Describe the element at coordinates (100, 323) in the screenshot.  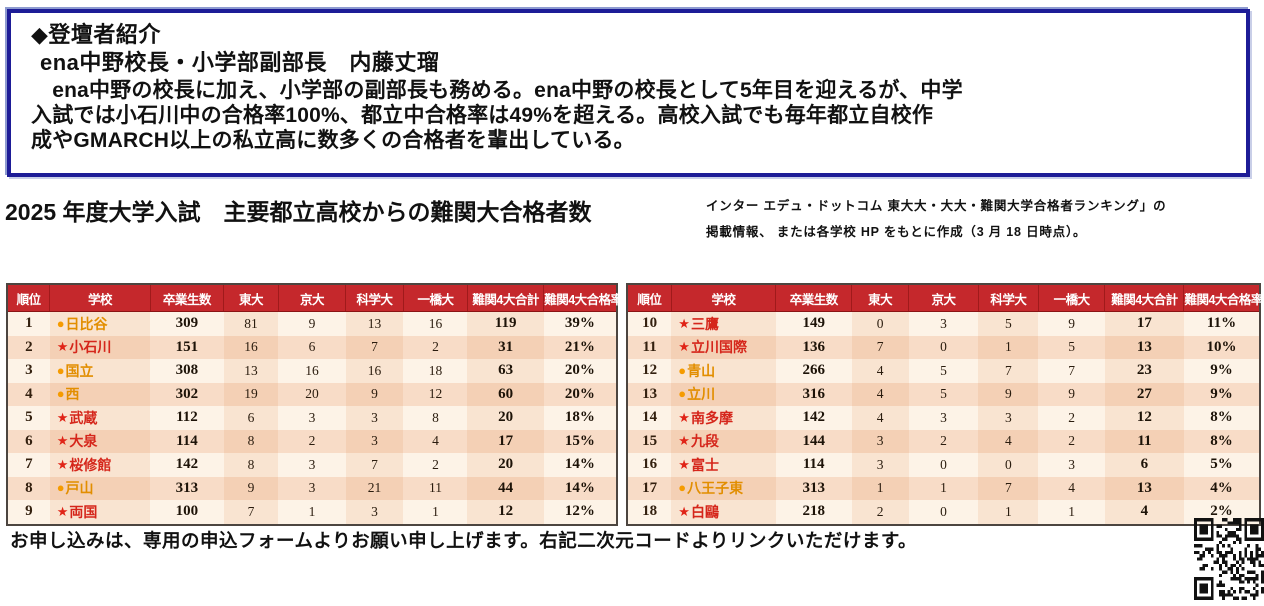
I see `school-cell: ●日比谷` at that location.